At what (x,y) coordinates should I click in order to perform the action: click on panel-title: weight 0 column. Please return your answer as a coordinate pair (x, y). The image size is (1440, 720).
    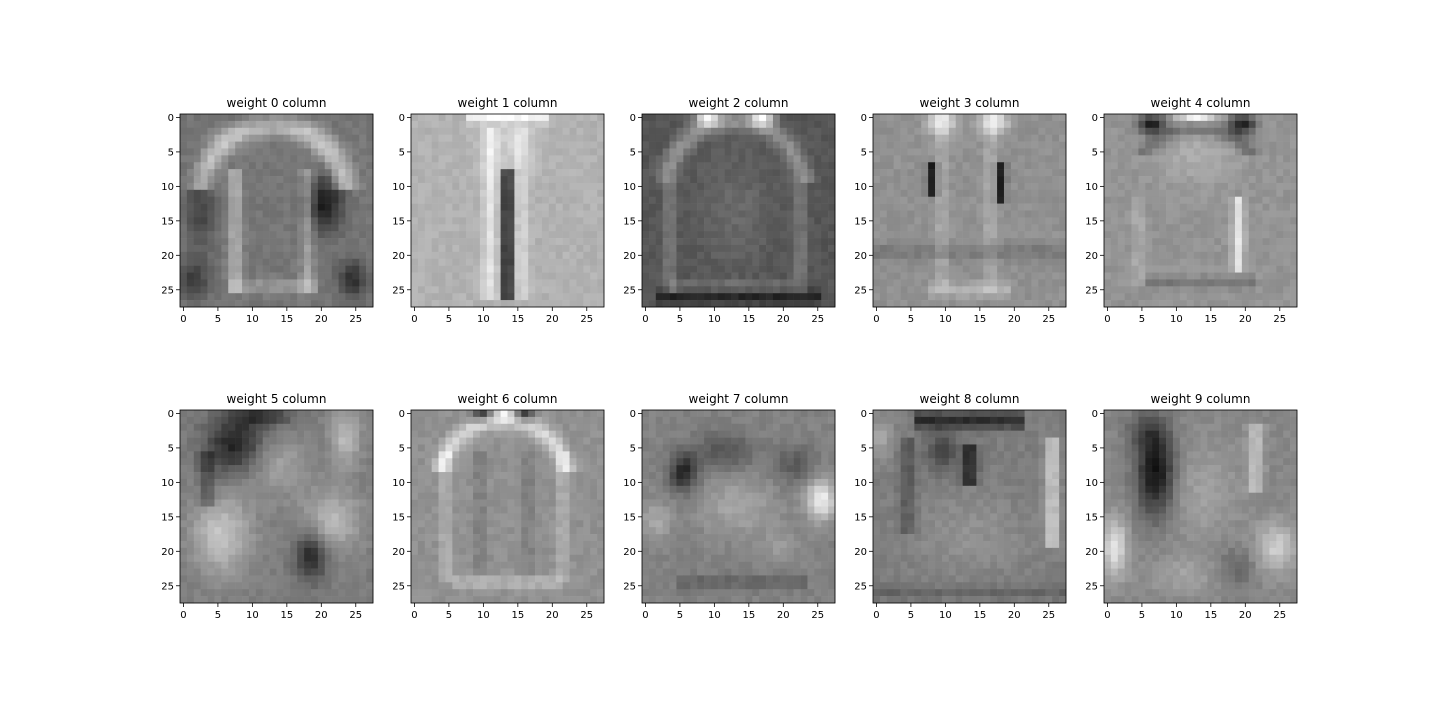
    Looking at the image, I should click on (277, 103).